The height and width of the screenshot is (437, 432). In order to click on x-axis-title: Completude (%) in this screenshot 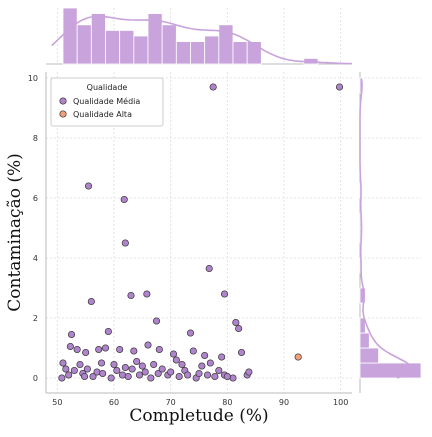, I will do `click(198, 416)`.